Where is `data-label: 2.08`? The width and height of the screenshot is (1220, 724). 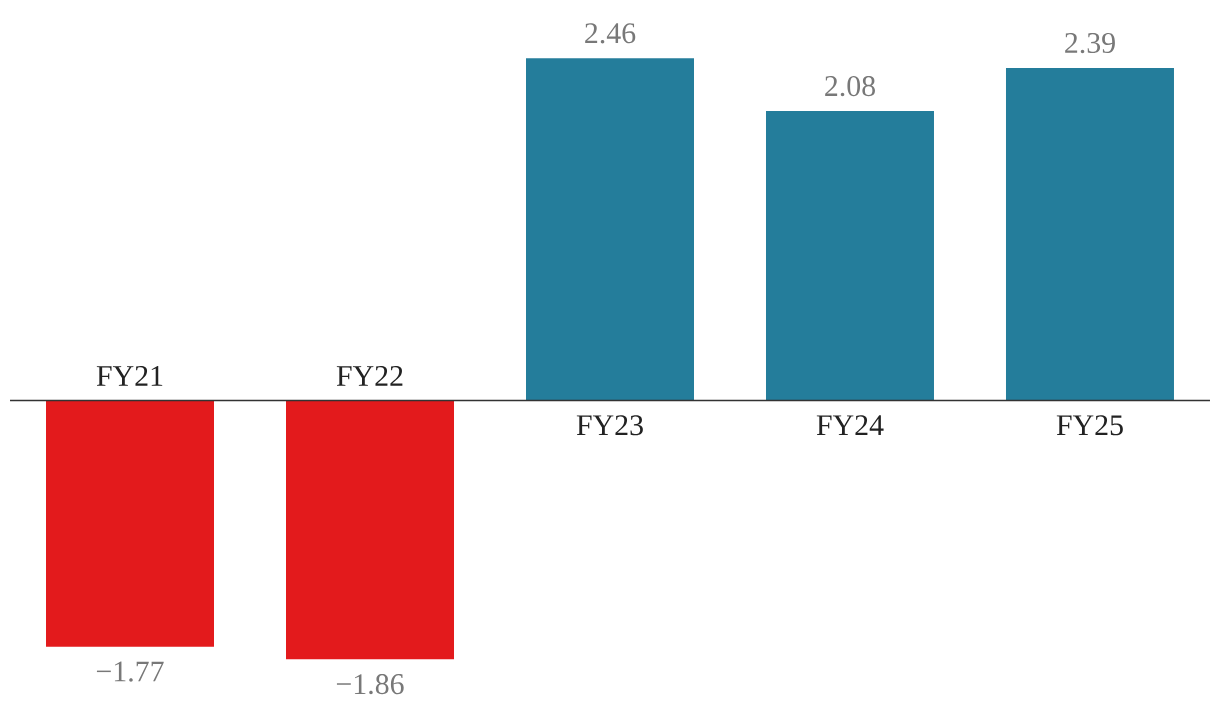
data-label: 2.08 is located at coordinates (850, 86).